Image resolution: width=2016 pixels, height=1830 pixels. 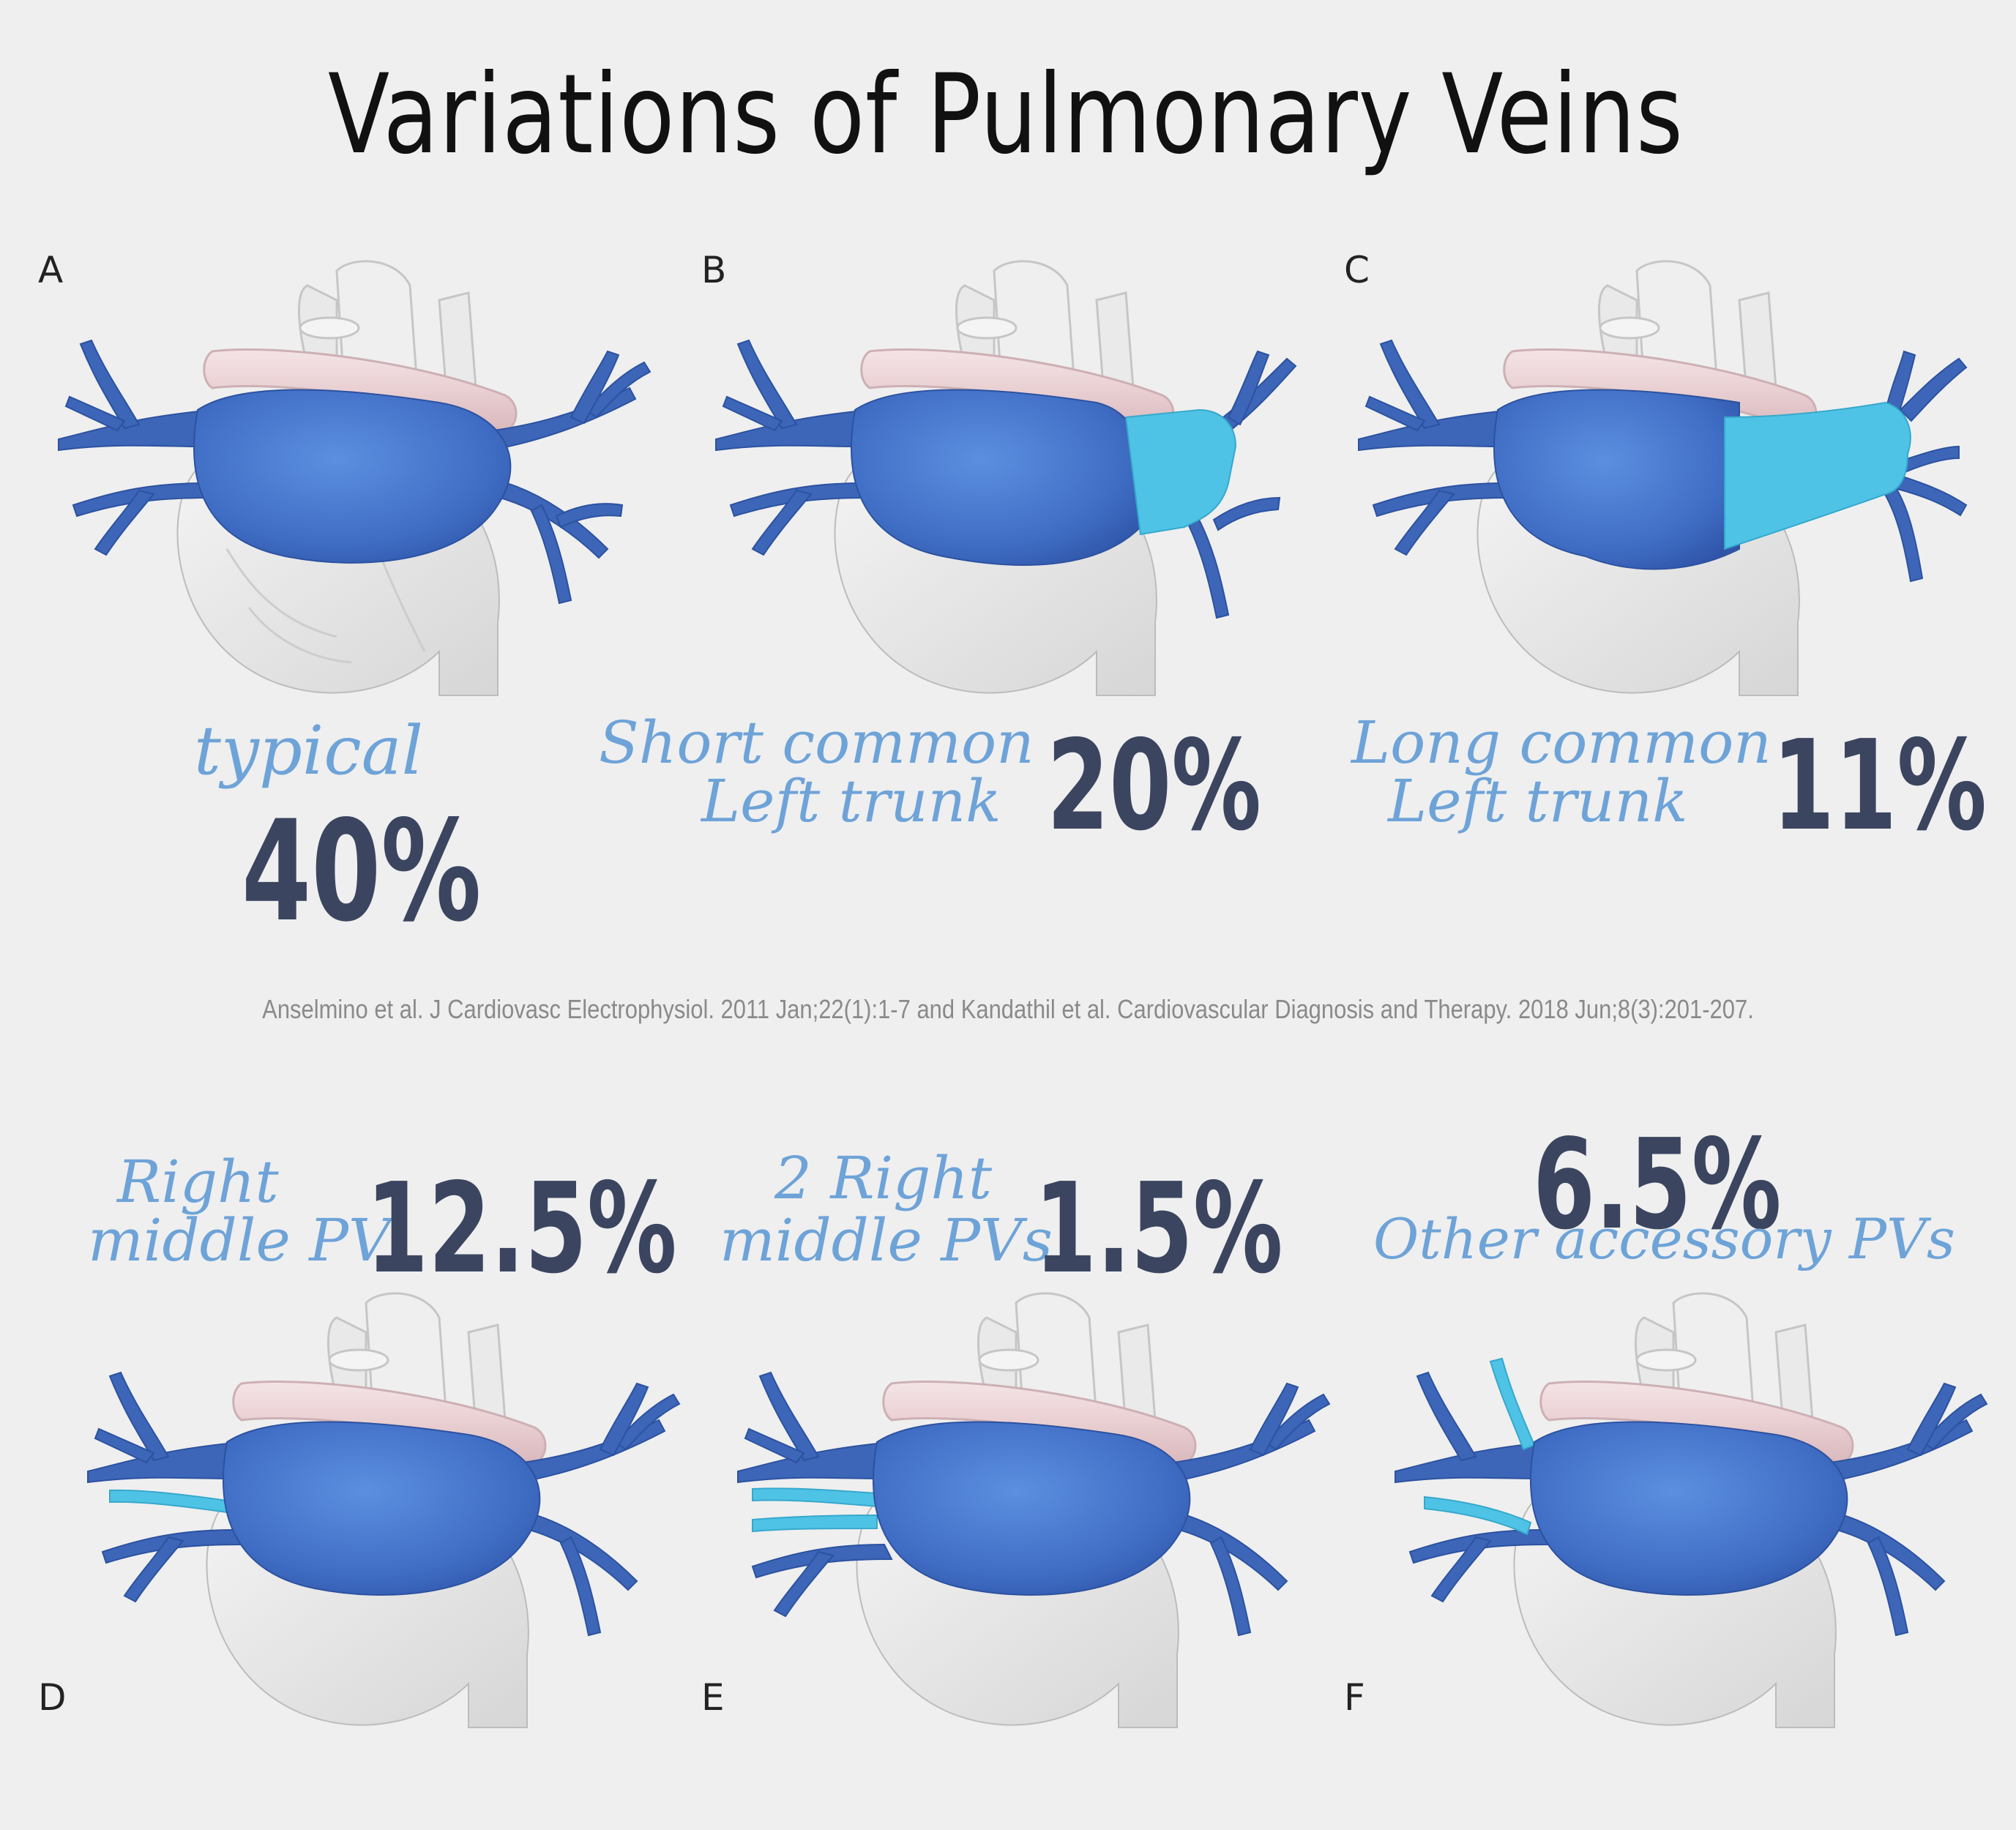 I want to click on panel-letter: E, so click(x=713, y=1697).